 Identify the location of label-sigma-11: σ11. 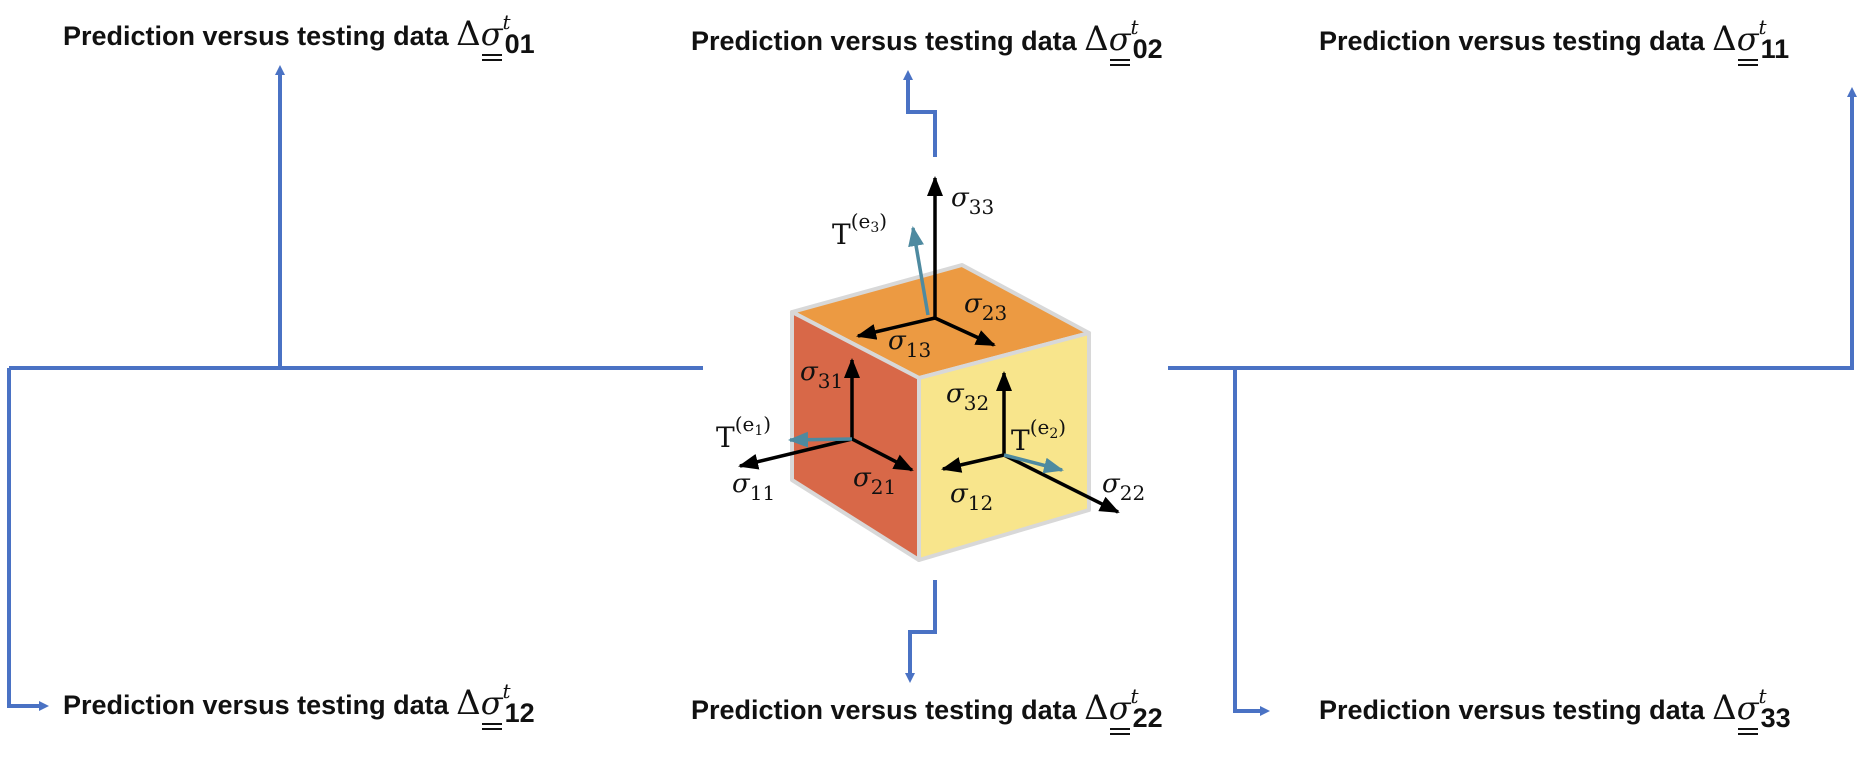
(753, 487).